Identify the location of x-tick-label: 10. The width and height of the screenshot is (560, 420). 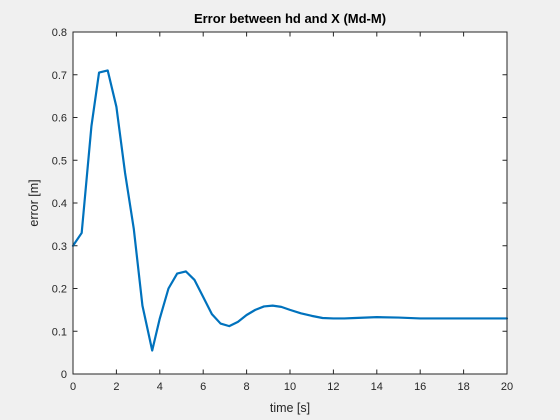
(290, 387).